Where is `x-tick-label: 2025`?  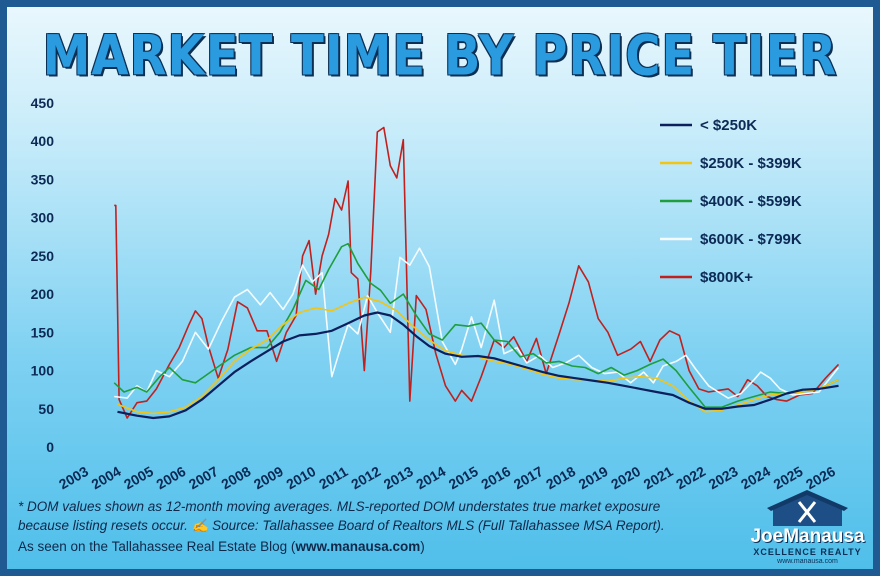 x-tick-label: 2025 is located at coordinates (788, 478).